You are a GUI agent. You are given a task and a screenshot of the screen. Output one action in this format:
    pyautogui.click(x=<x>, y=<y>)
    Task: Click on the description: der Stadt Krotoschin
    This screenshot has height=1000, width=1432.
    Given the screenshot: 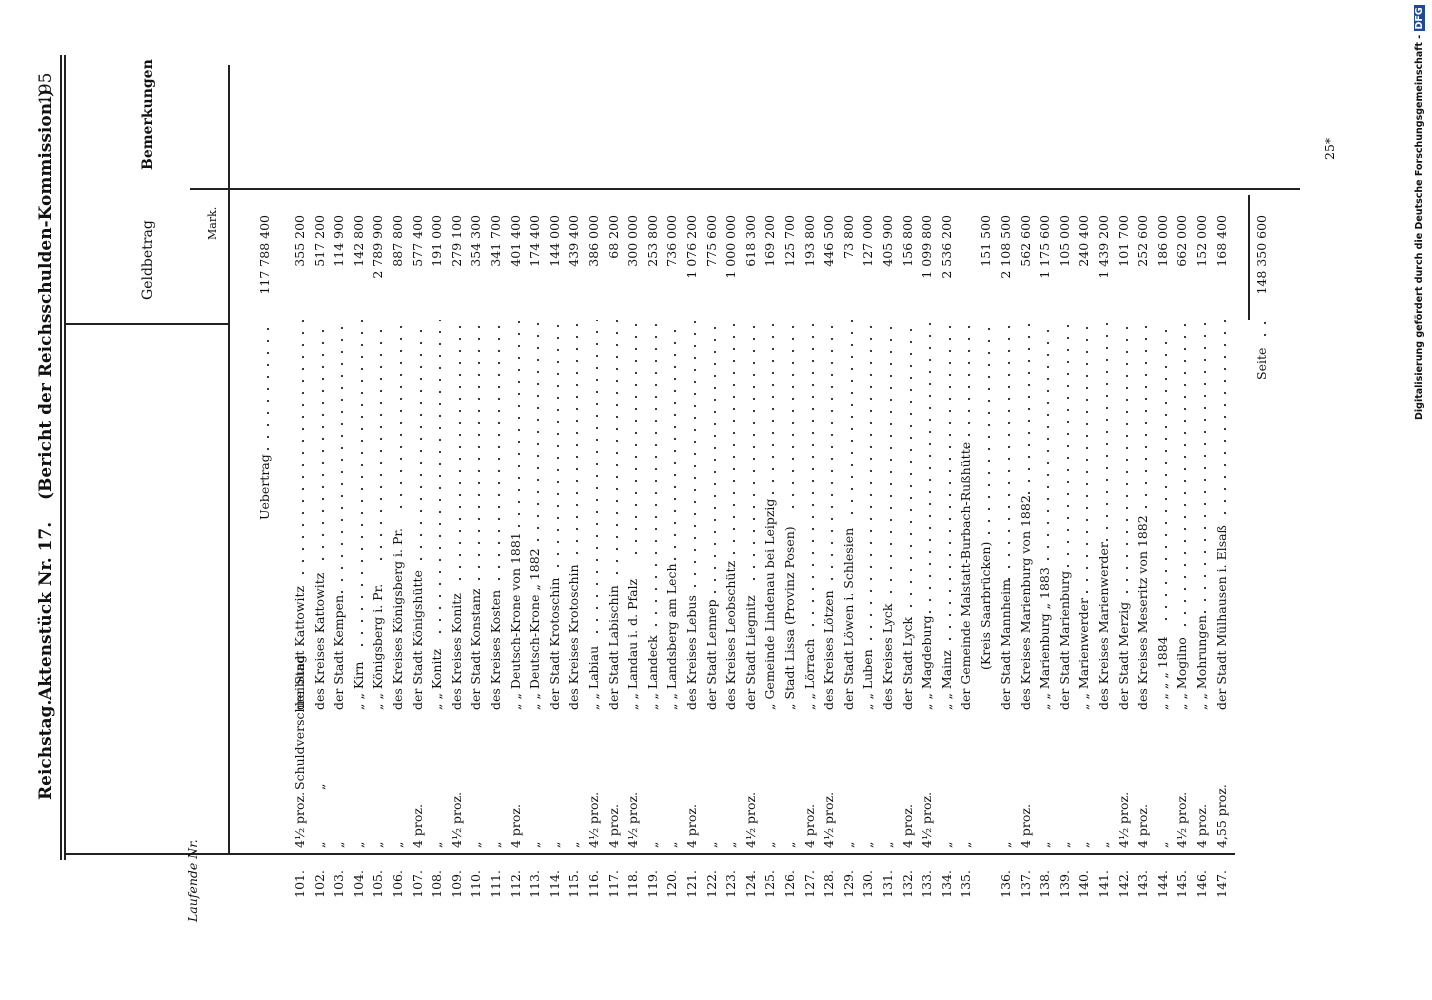 What is the action you would take?
    pyautogui.click(x=554, y=643)
    